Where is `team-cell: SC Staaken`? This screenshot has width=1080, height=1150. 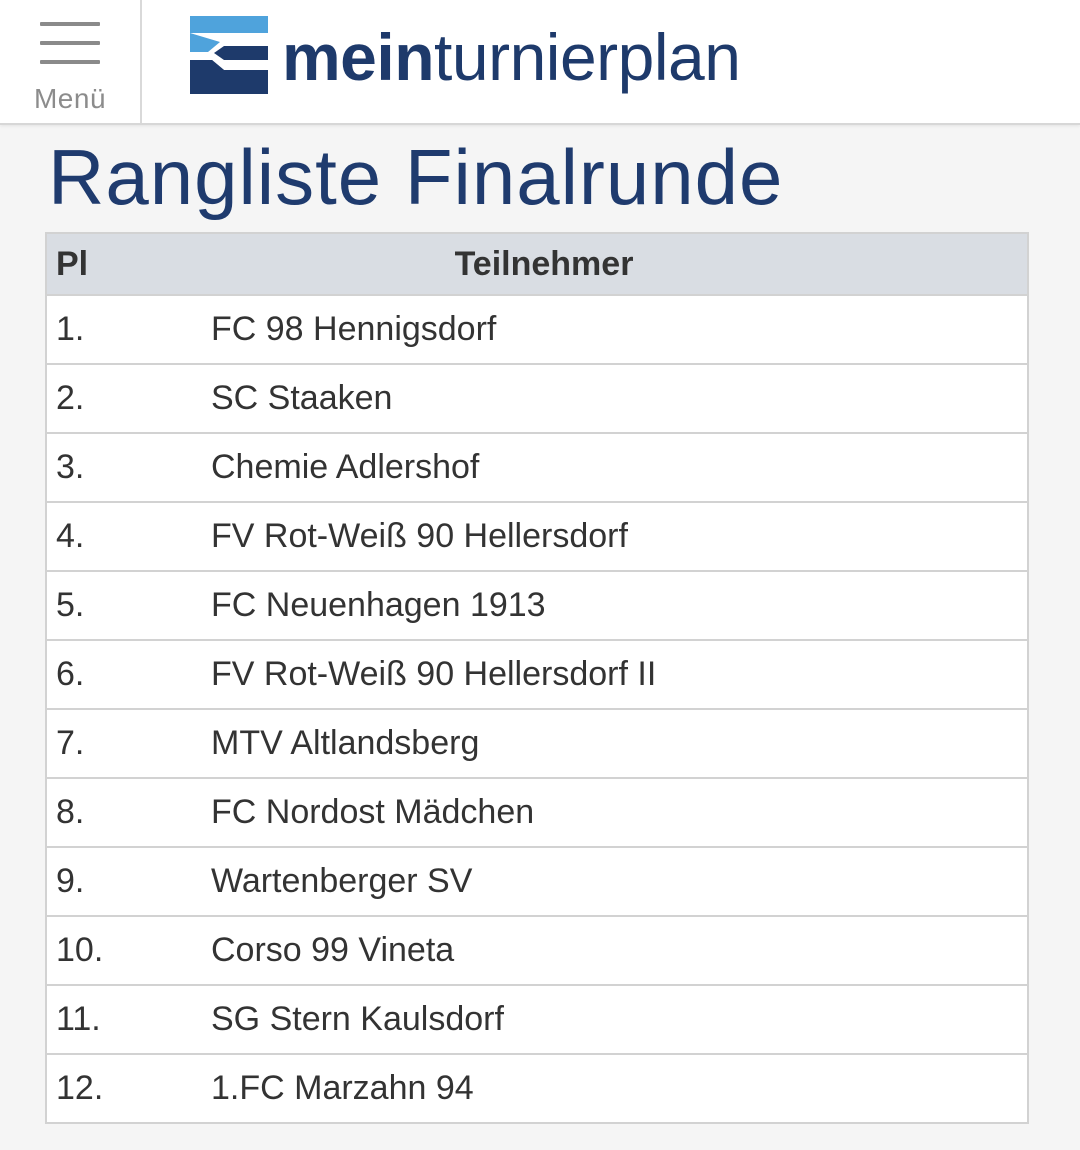 team-cell: SC Staaken is located at coordinates (619, 398).